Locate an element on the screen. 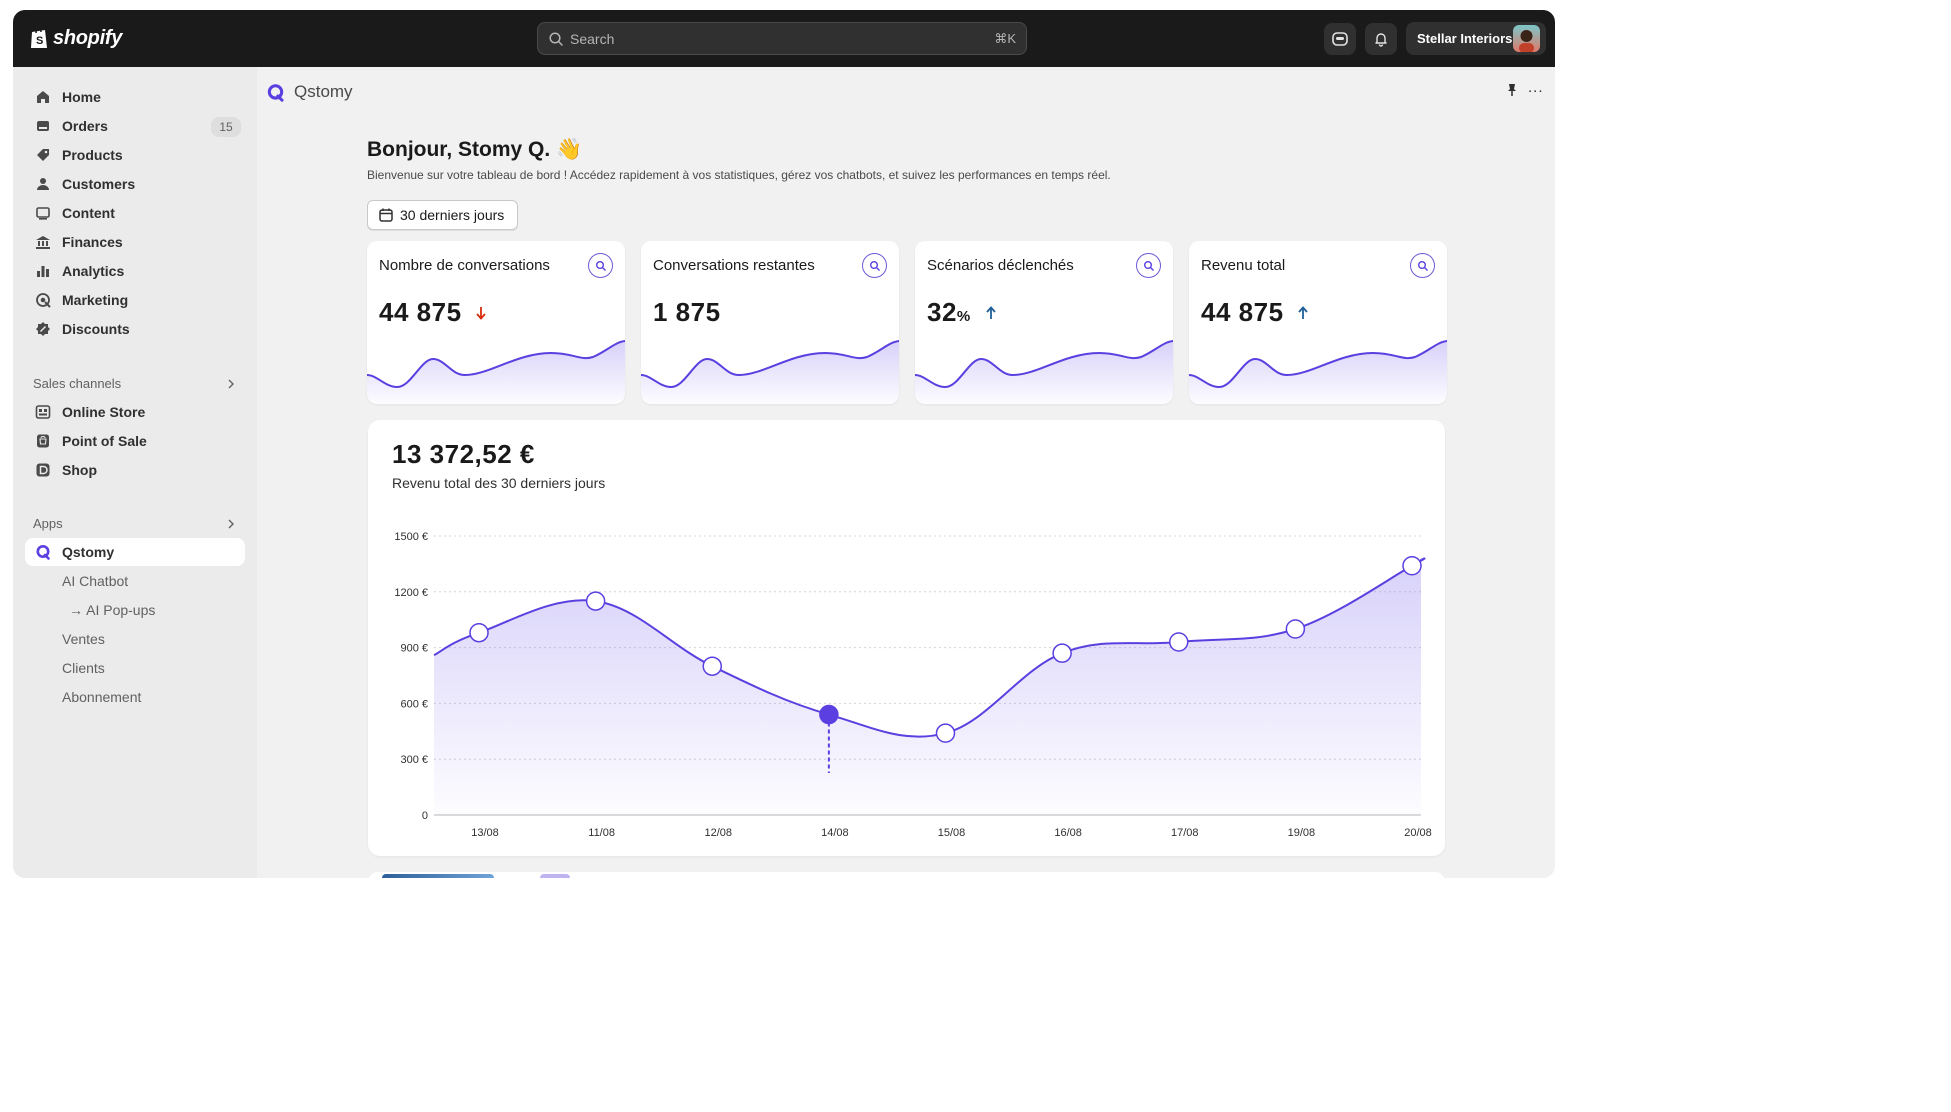  top-bar: S shopify ⌘K Stellar Interiors is located at coordinates (784, 38).